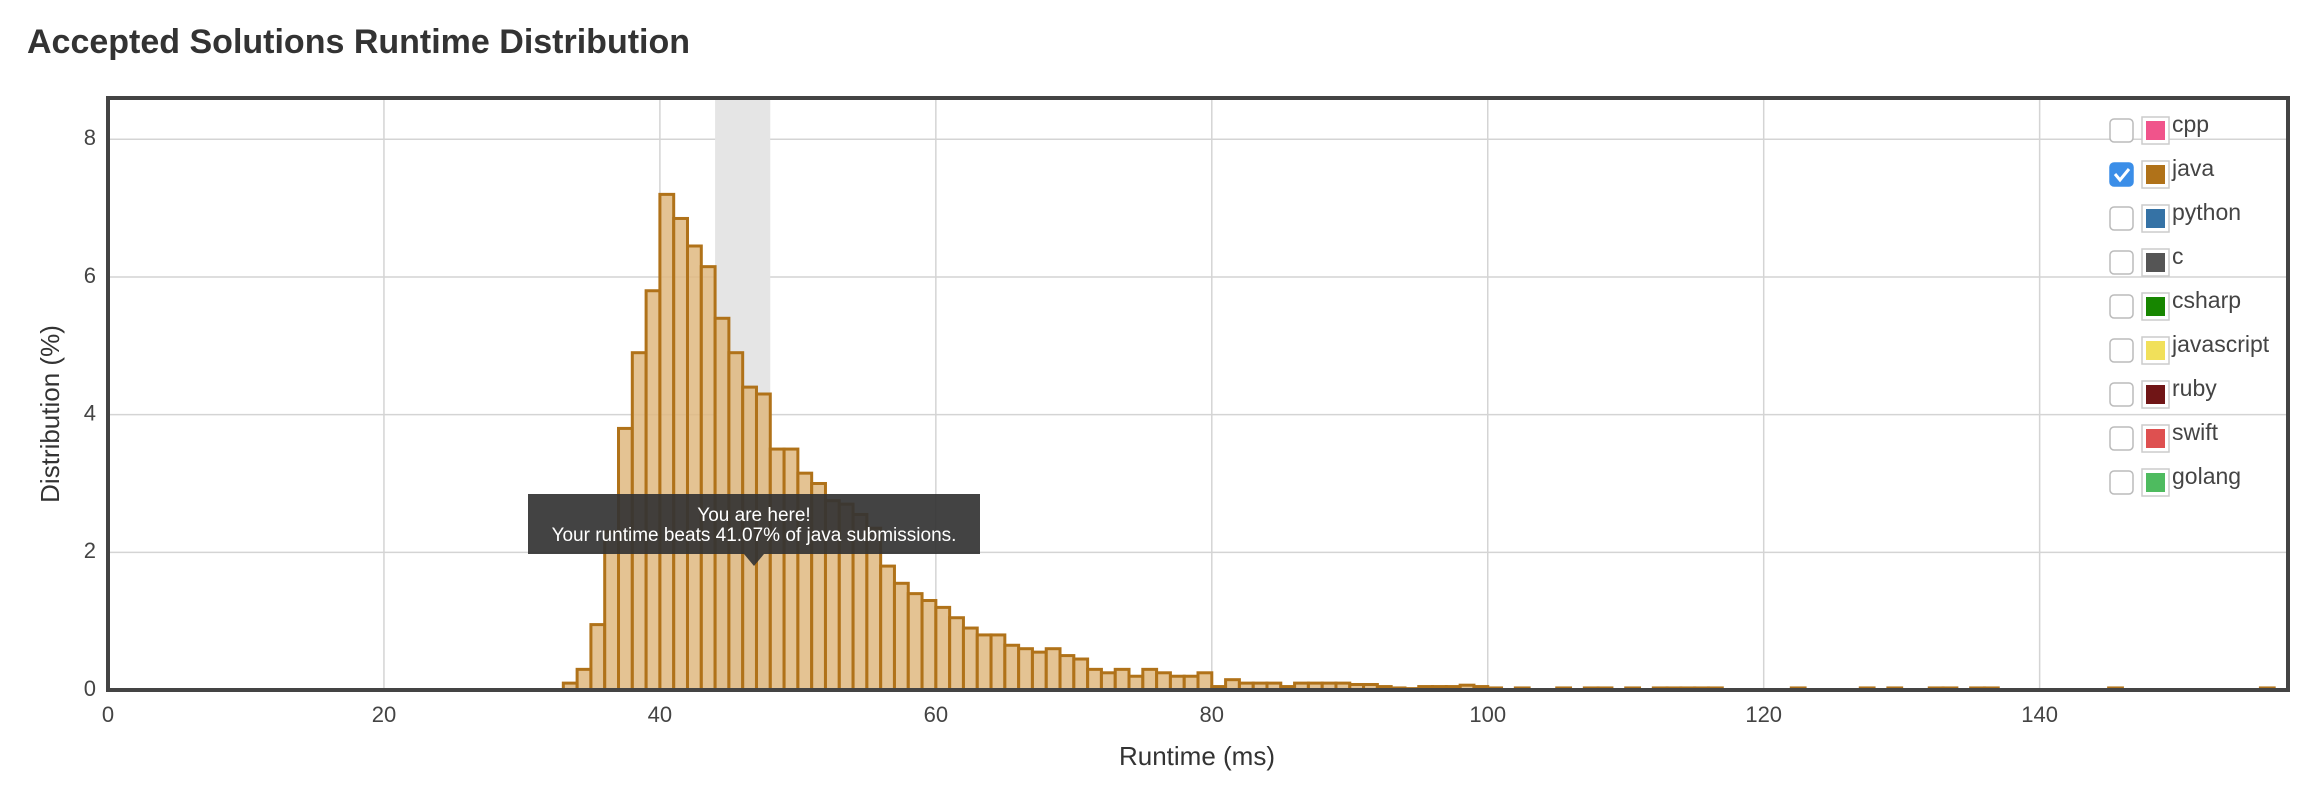 This screenshot has height=788, width=2318. Describe the element at coordinates (50, 414) in the screenshot. I see `y-axis-label: Distribution (%)` at that location.